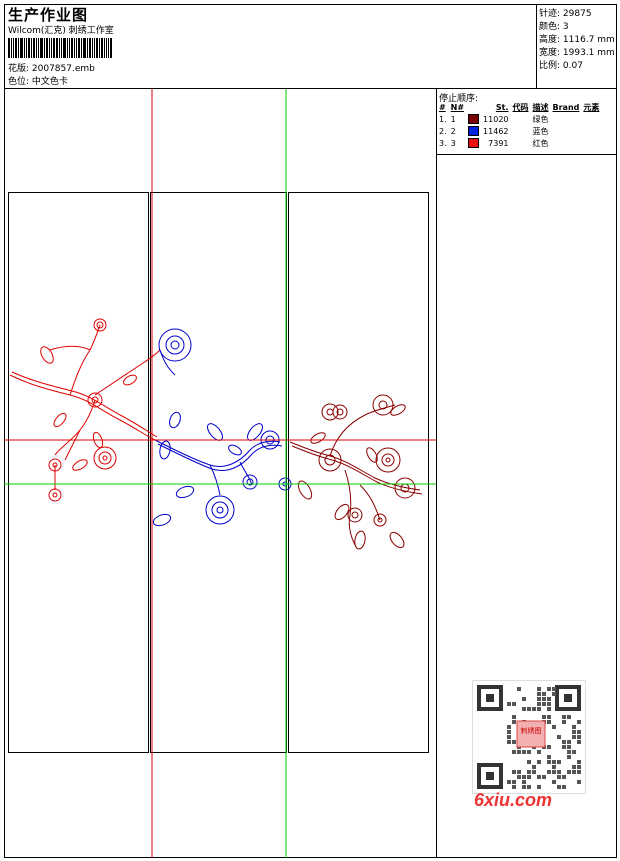 Image resolution: width=620 pixels, height=861 pixels. I want to click on row-num: 3., so click(443, 143).